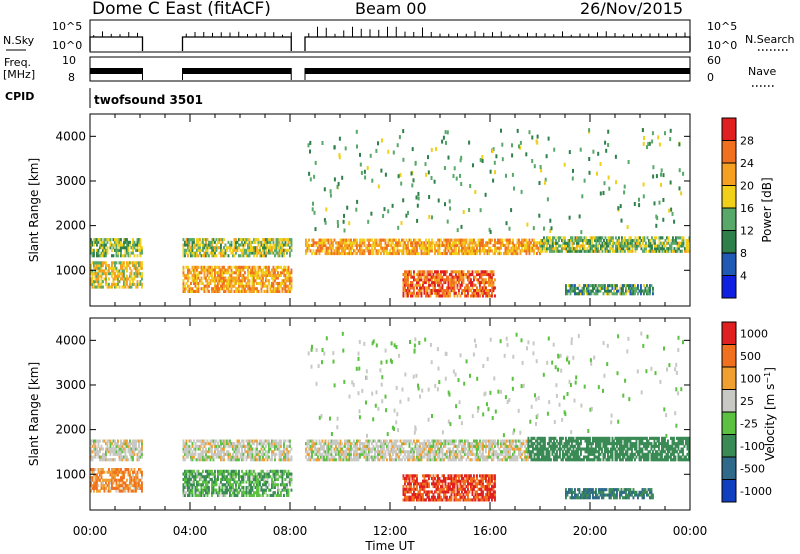  What do you see at coordinates (770, 39) in the screenshot?
I see `nsearch-label: N.Search` at bounding box center [770, 39].